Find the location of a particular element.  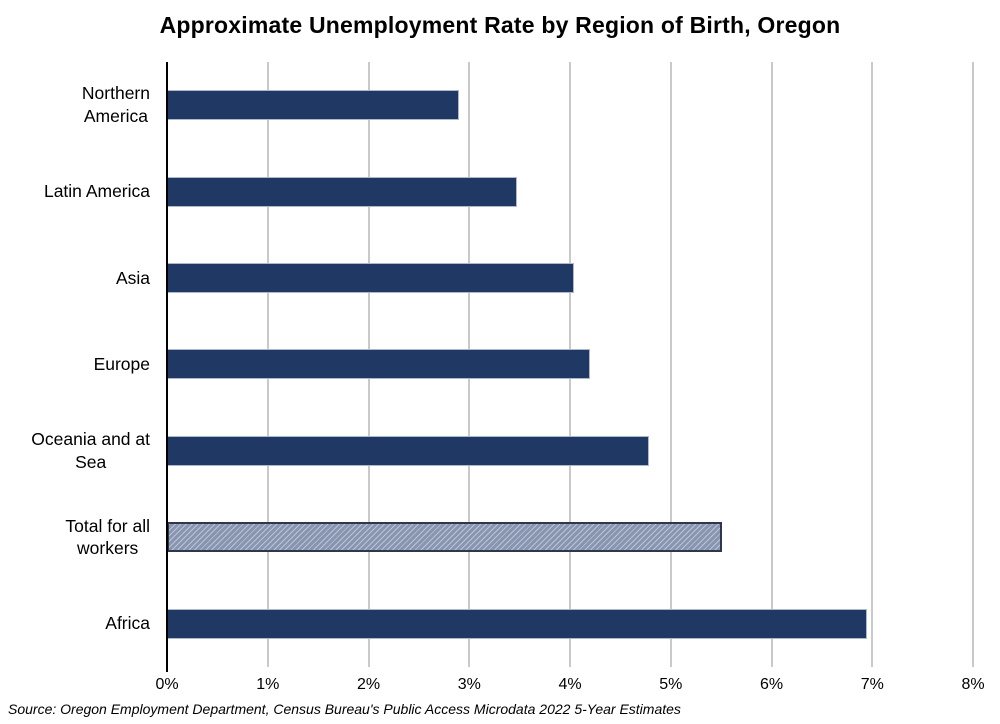

category-label-row: Latin America is located at coordinates (75, 191).